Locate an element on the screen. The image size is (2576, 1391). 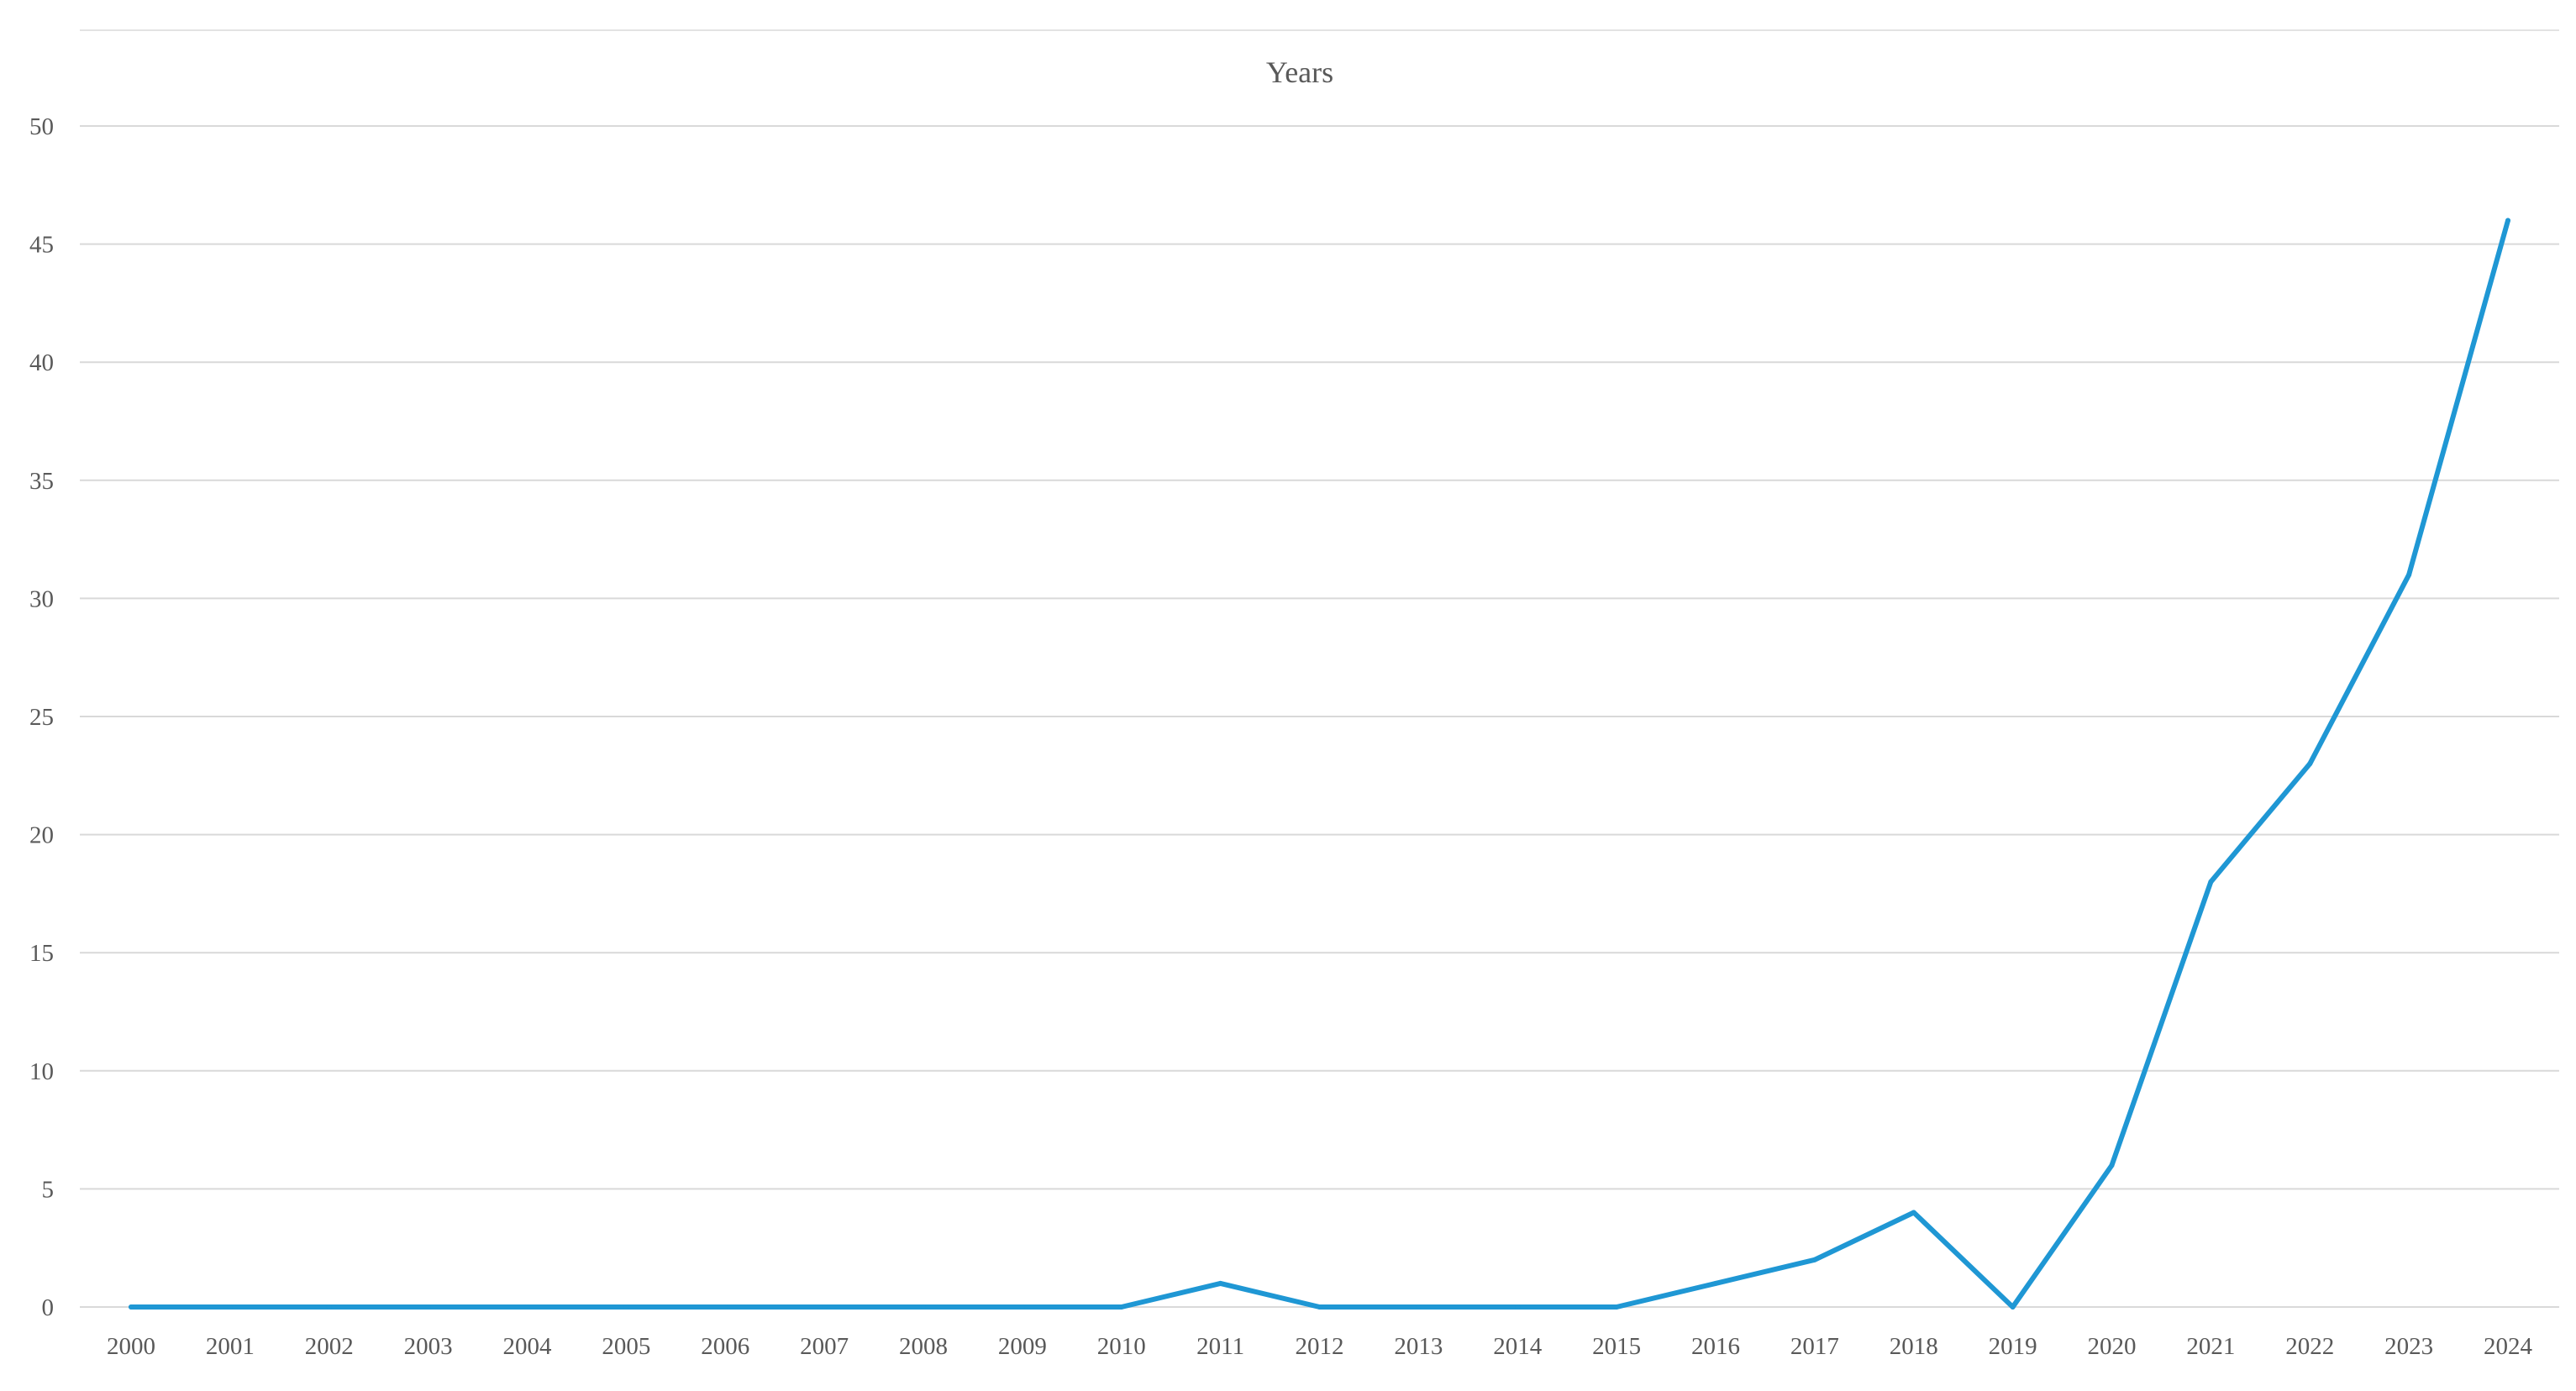
x-tick-label: 2021 is located at coordinates (2210, 1346).